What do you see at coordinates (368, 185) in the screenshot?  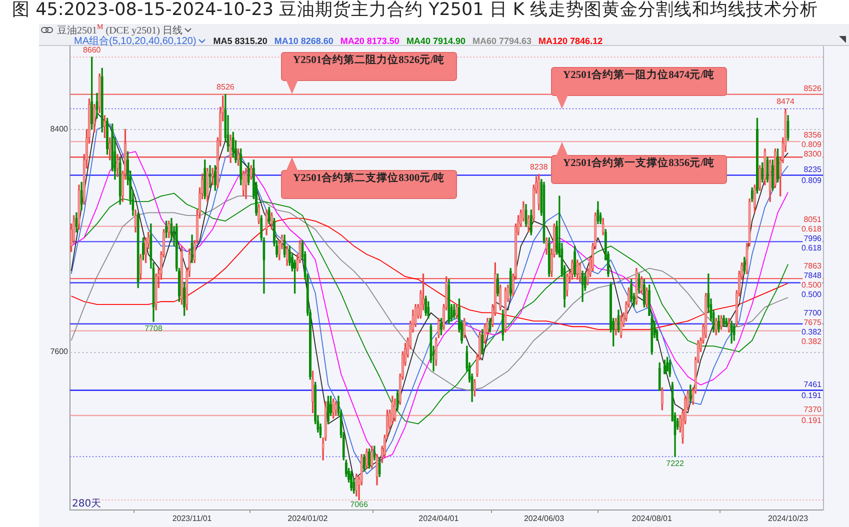 I see `annotation: Y2501合约第二支撑位8300元/吨` at bounding box center [368, 185].